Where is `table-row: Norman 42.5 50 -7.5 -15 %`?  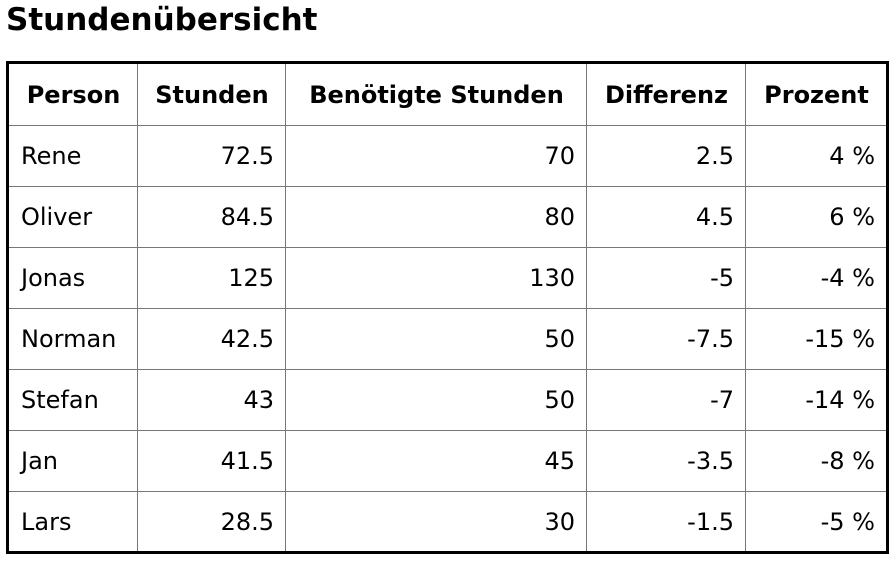
table-row: Norman 42.5 50 -7.5 -15 % is located at coordinates (447, 339).